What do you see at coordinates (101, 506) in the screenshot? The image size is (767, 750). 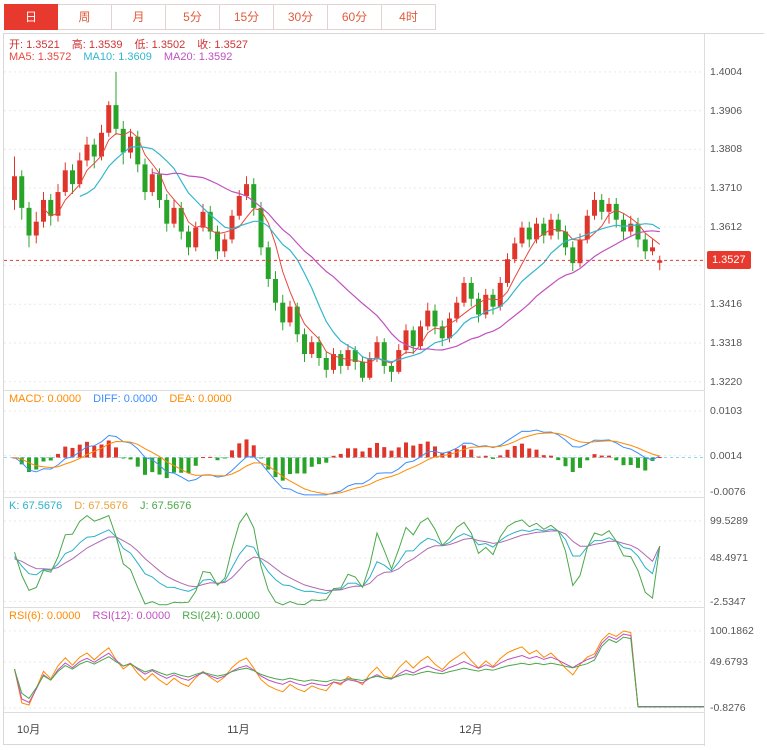 I see `legend-item: D: 67.5676` at bounding box center [101, 506].